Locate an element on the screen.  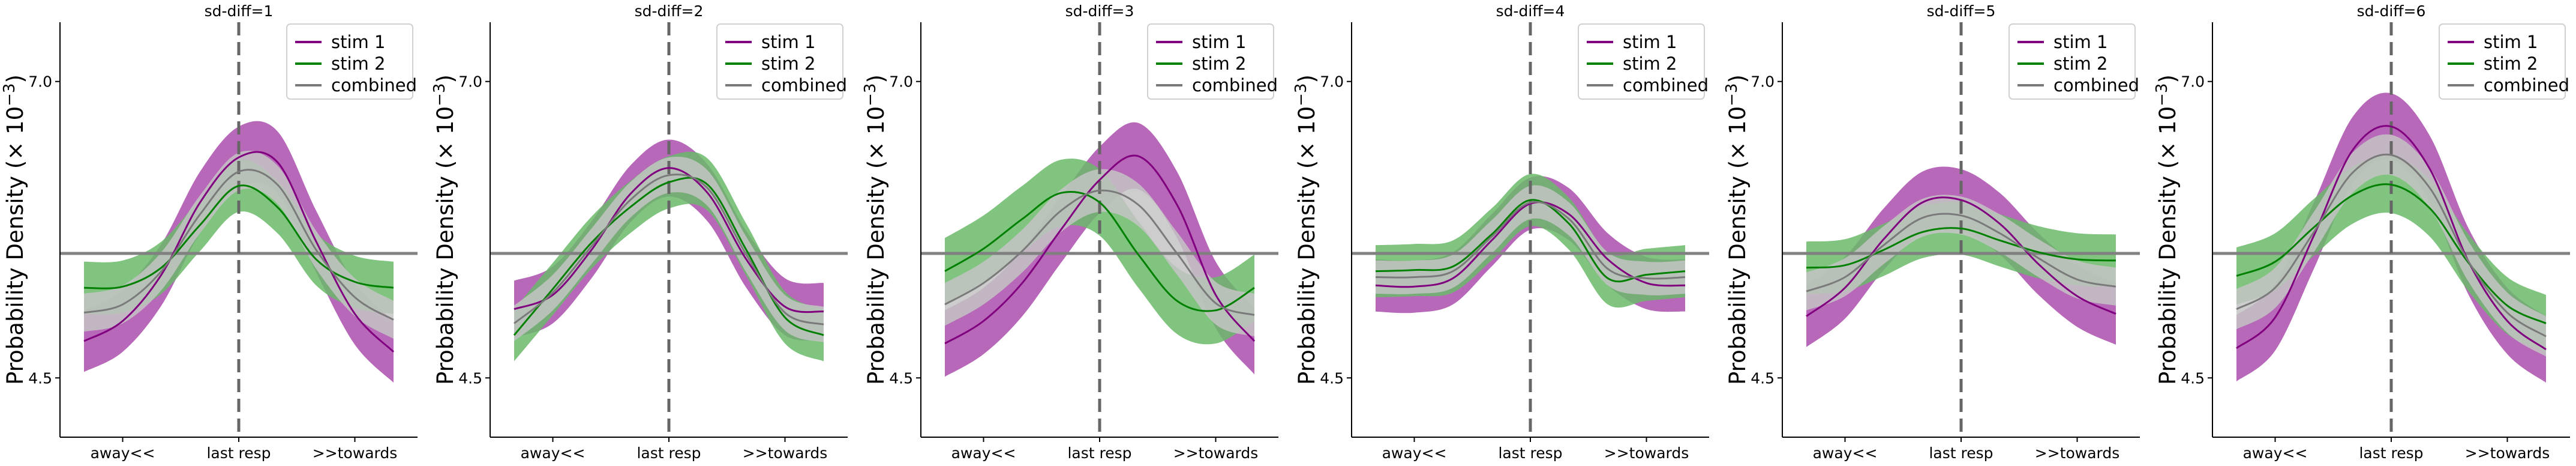
subplot-title: sd-diff=6 is located at coordinates (2391, 11).